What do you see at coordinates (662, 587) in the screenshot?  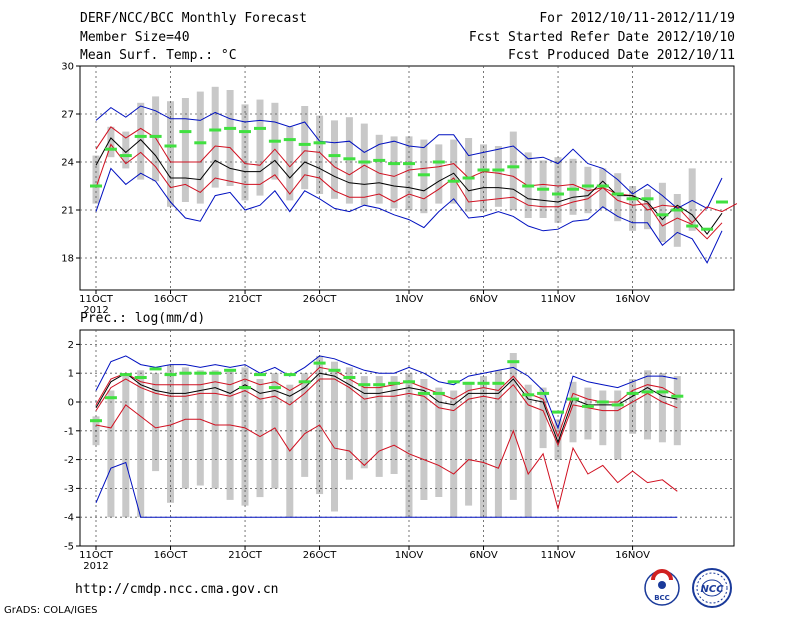 I see `bcc-logo: BCC` at bounding box center [662, 587].